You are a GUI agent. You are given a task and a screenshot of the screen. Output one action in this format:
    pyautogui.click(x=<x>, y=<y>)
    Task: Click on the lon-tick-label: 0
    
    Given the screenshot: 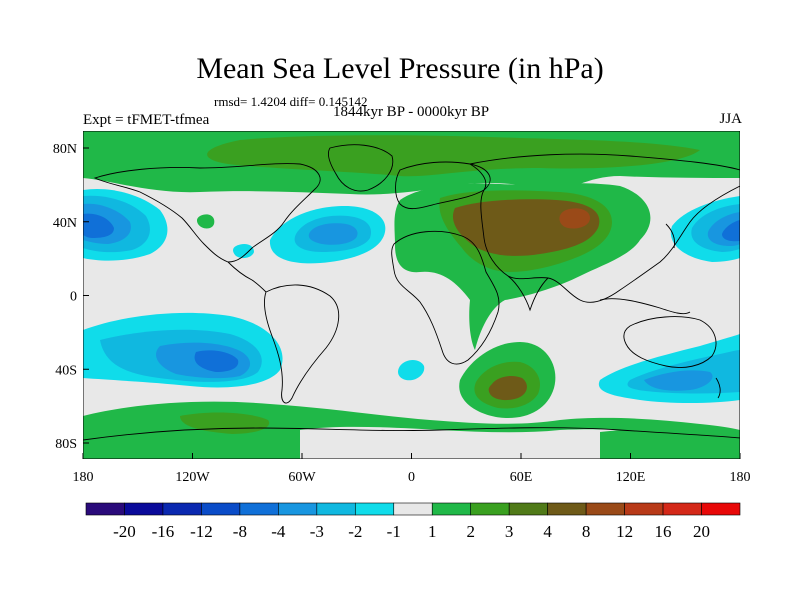 What is the action you would take?
    pyautogui.click(x=411, y=477)
    